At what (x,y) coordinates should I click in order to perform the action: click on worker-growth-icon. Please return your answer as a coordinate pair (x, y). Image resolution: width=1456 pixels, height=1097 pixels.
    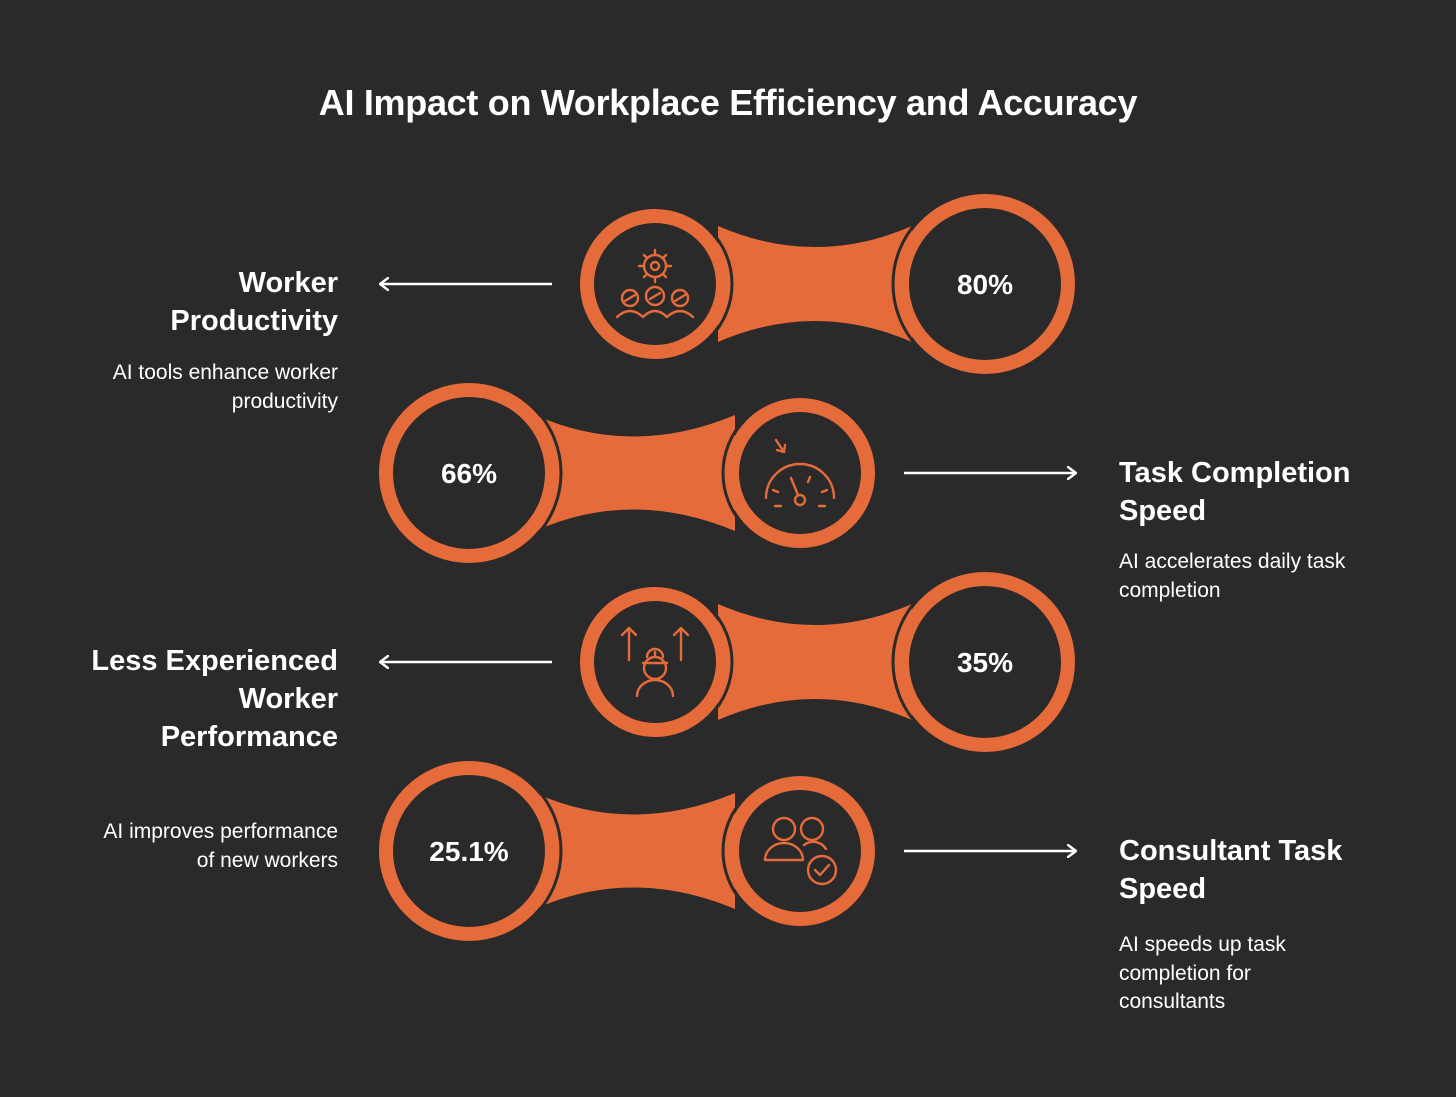
    Looking at the image, I should click on (655, 662).